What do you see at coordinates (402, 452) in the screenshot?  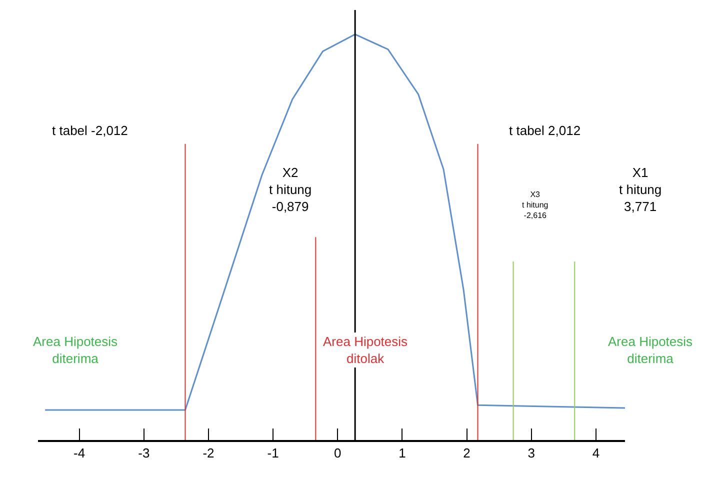 I see `x-tick-label: 1` at bounding box center [402, 452].